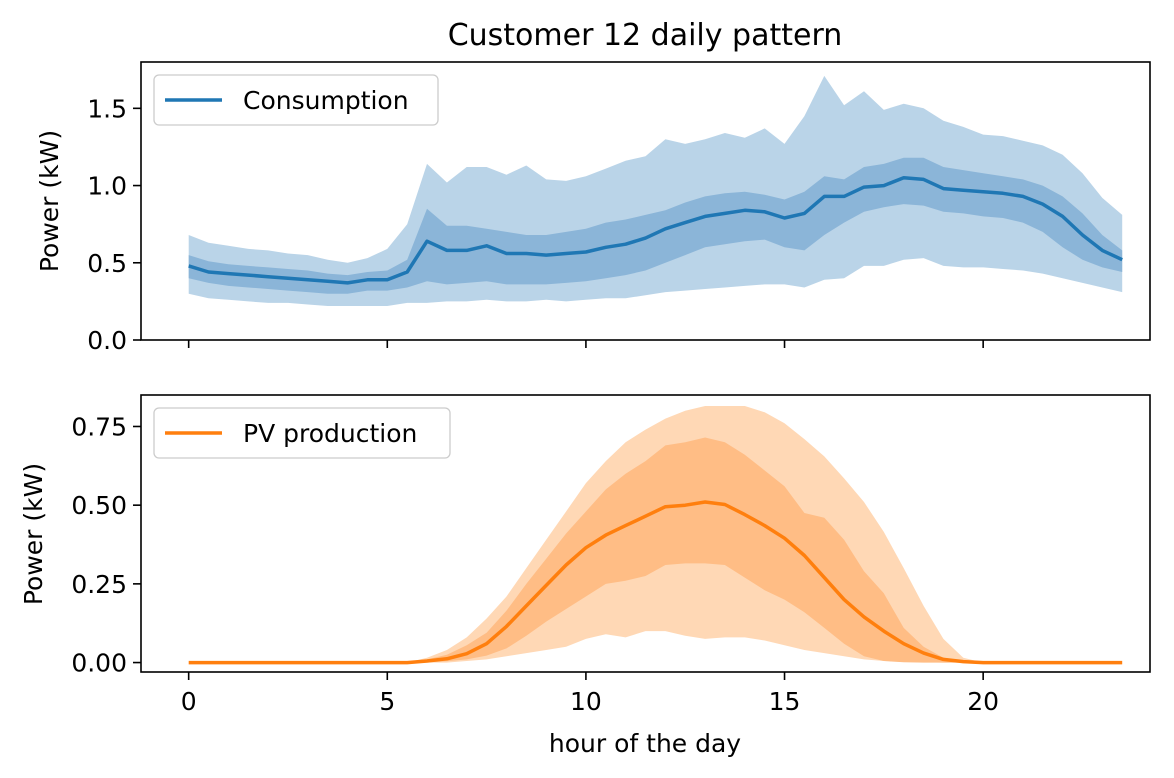 This screenshot has width=1174, height=778. I want to click on x-tick-label: 5, so click(387, 701).